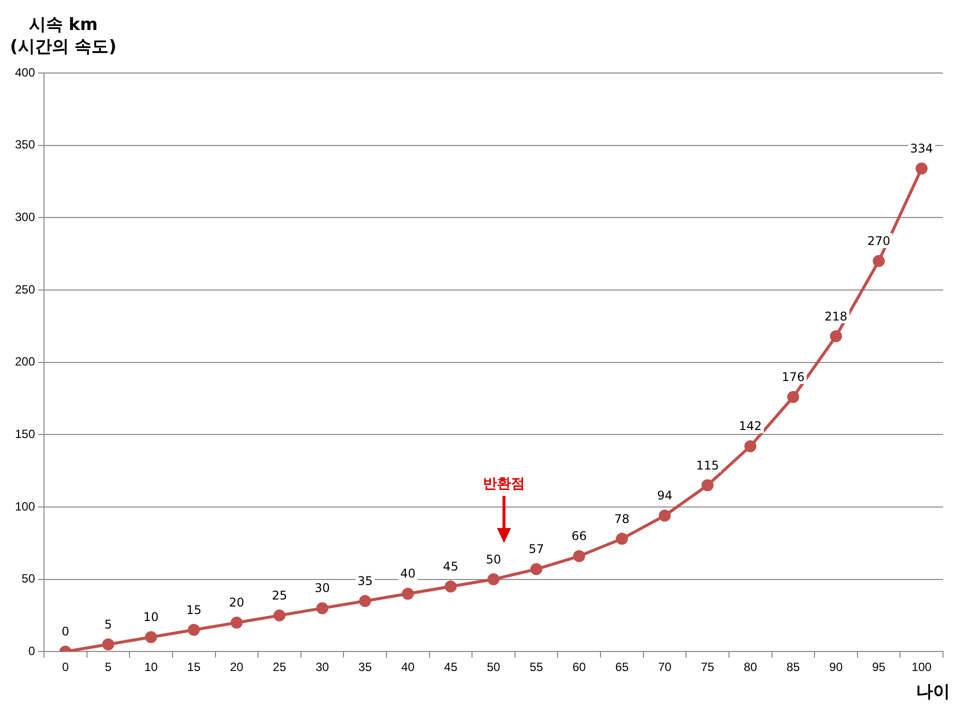  I want to click on x-tick-label: 20, so click(237, 667).